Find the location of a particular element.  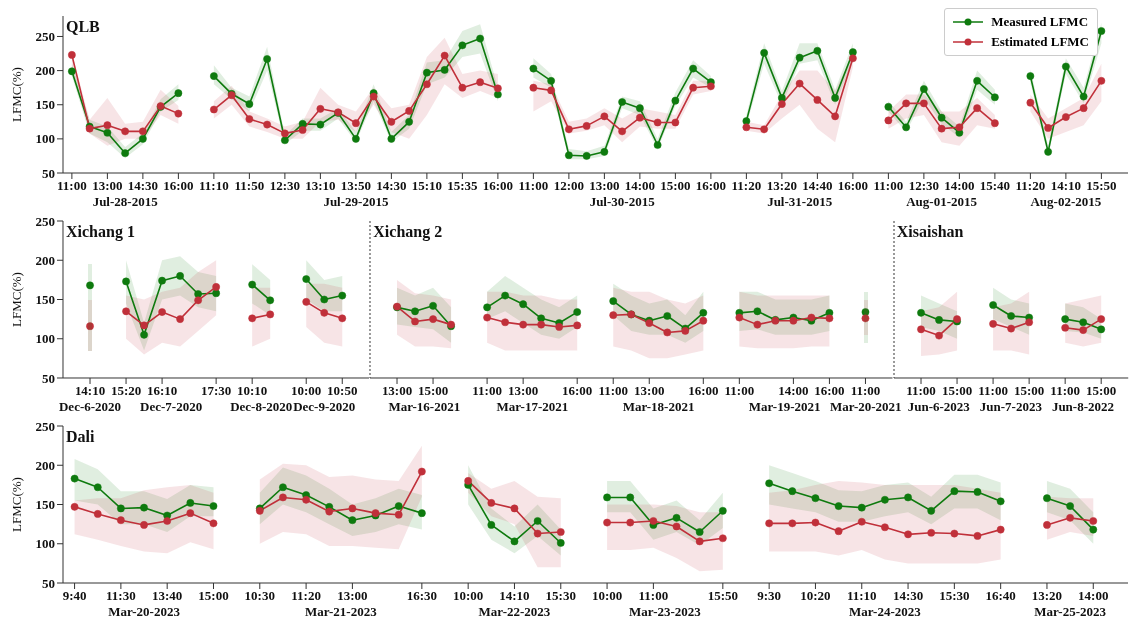

text: Jul-28-2015 is located at coordinates (125, 202).